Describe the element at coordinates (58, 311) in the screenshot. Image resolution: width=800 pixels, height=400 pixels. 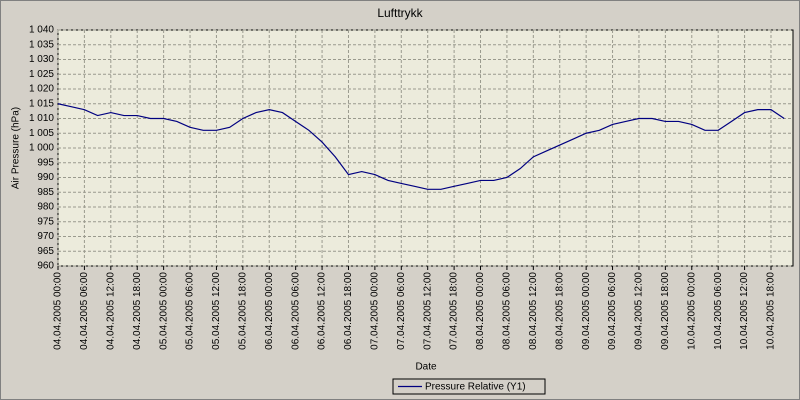
I see `x-tick-label: 04.04.2005 00:00` at that location.